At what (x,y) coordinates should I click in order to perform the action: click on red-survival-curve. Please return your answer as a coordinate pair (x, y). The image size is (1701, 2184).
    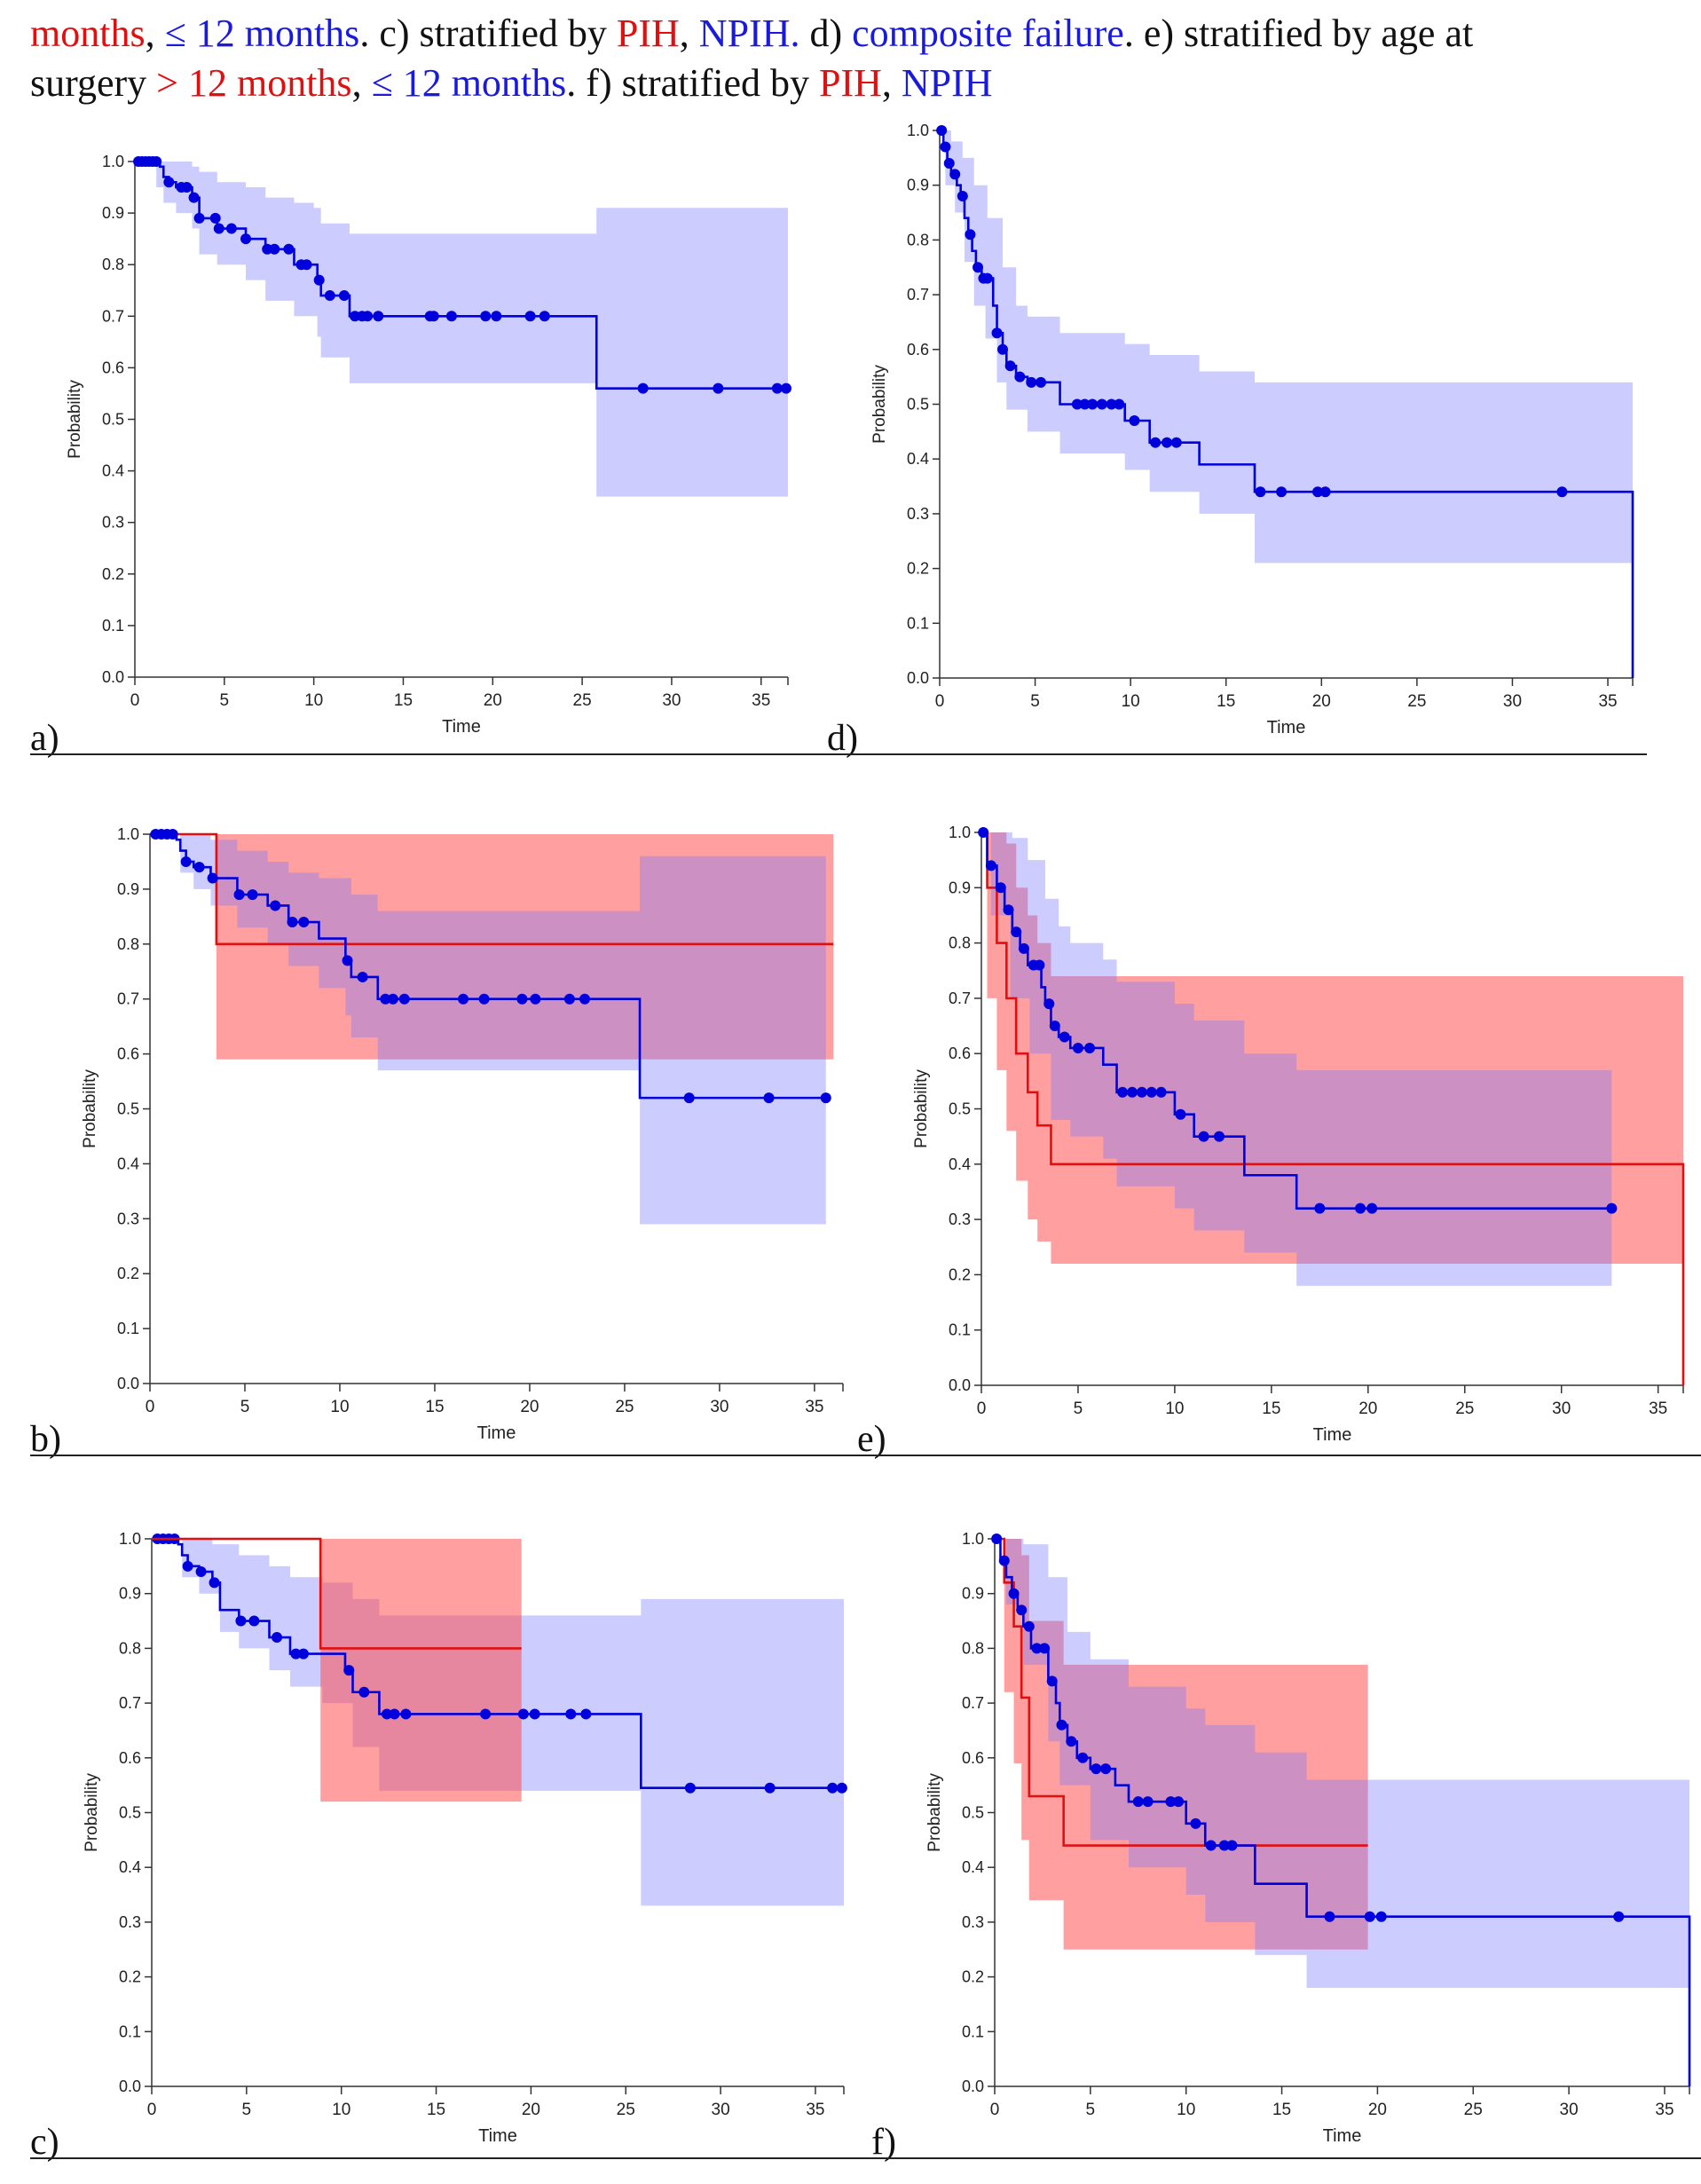
    Looking at the image, I should click on (1181, 1692).